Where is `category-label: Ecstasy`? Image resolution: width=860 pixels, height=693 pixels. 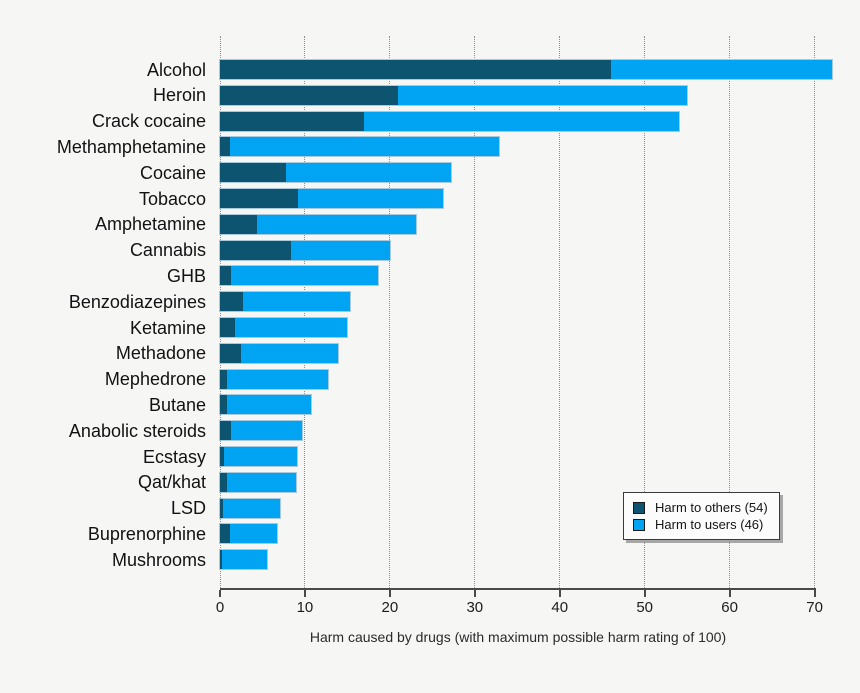
category-label: Ecstasy is located at coordinates (174, 456).